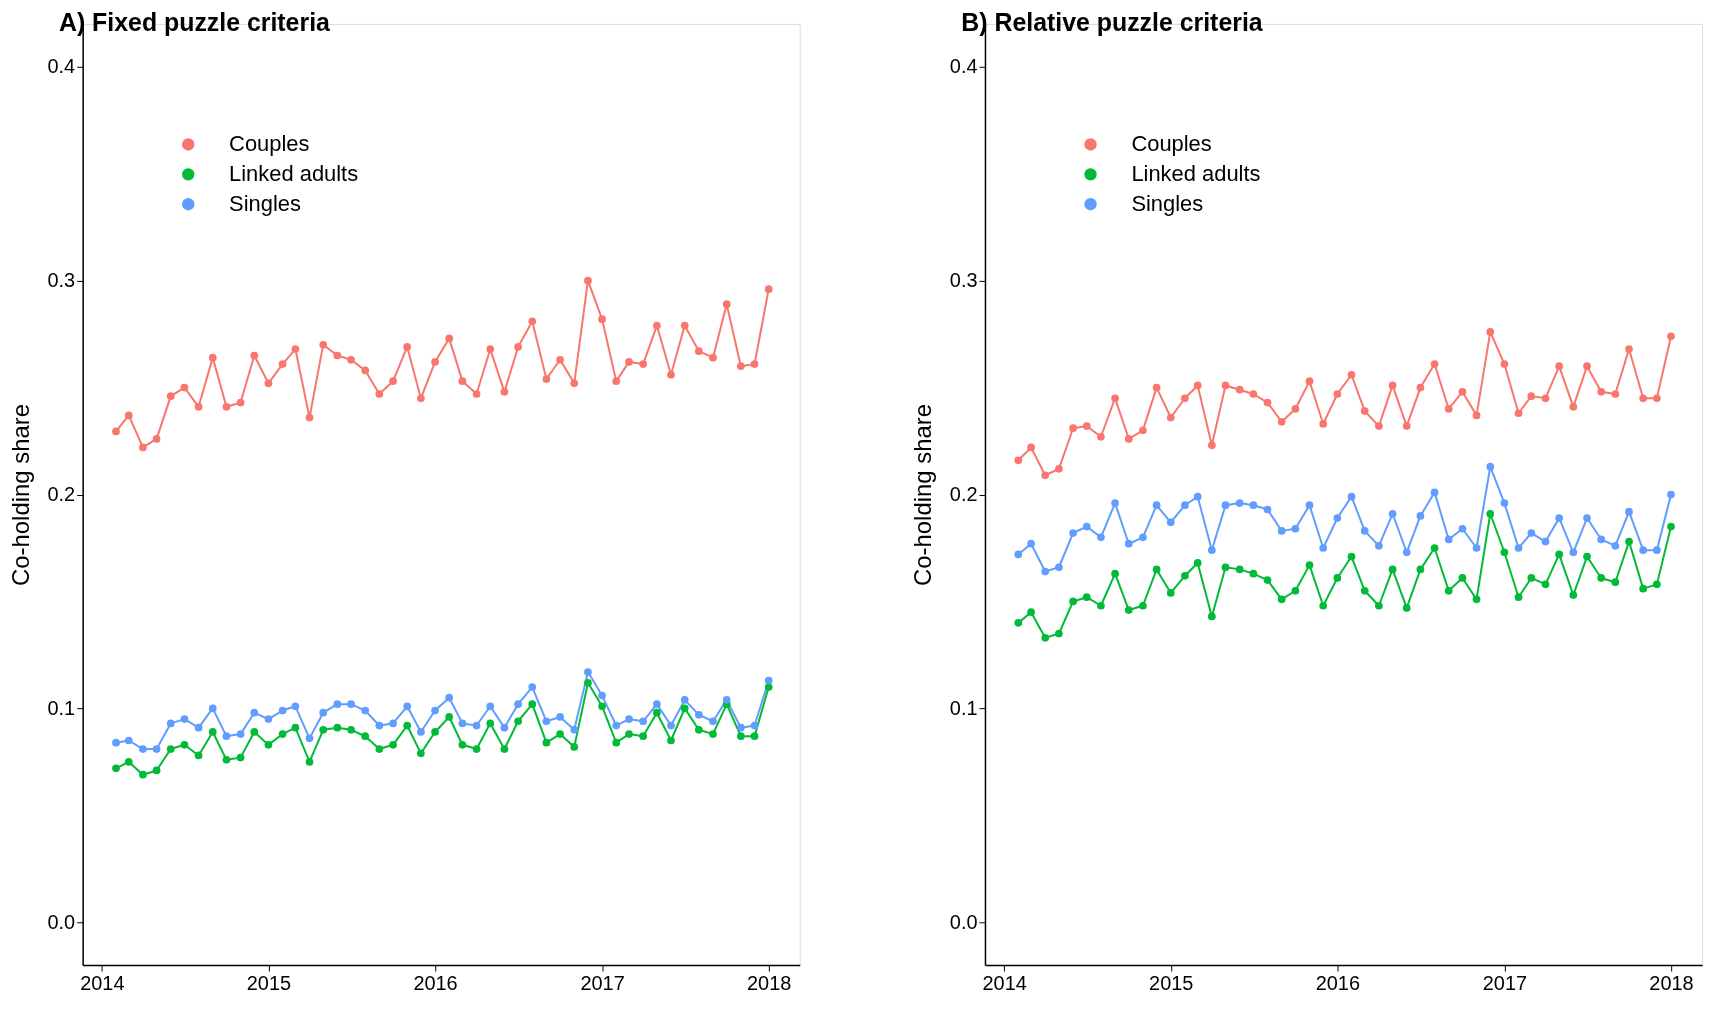  Describe the element at coordinates (435, 982) in the screenshot. I see `x-tick-label: 2016` at that location.